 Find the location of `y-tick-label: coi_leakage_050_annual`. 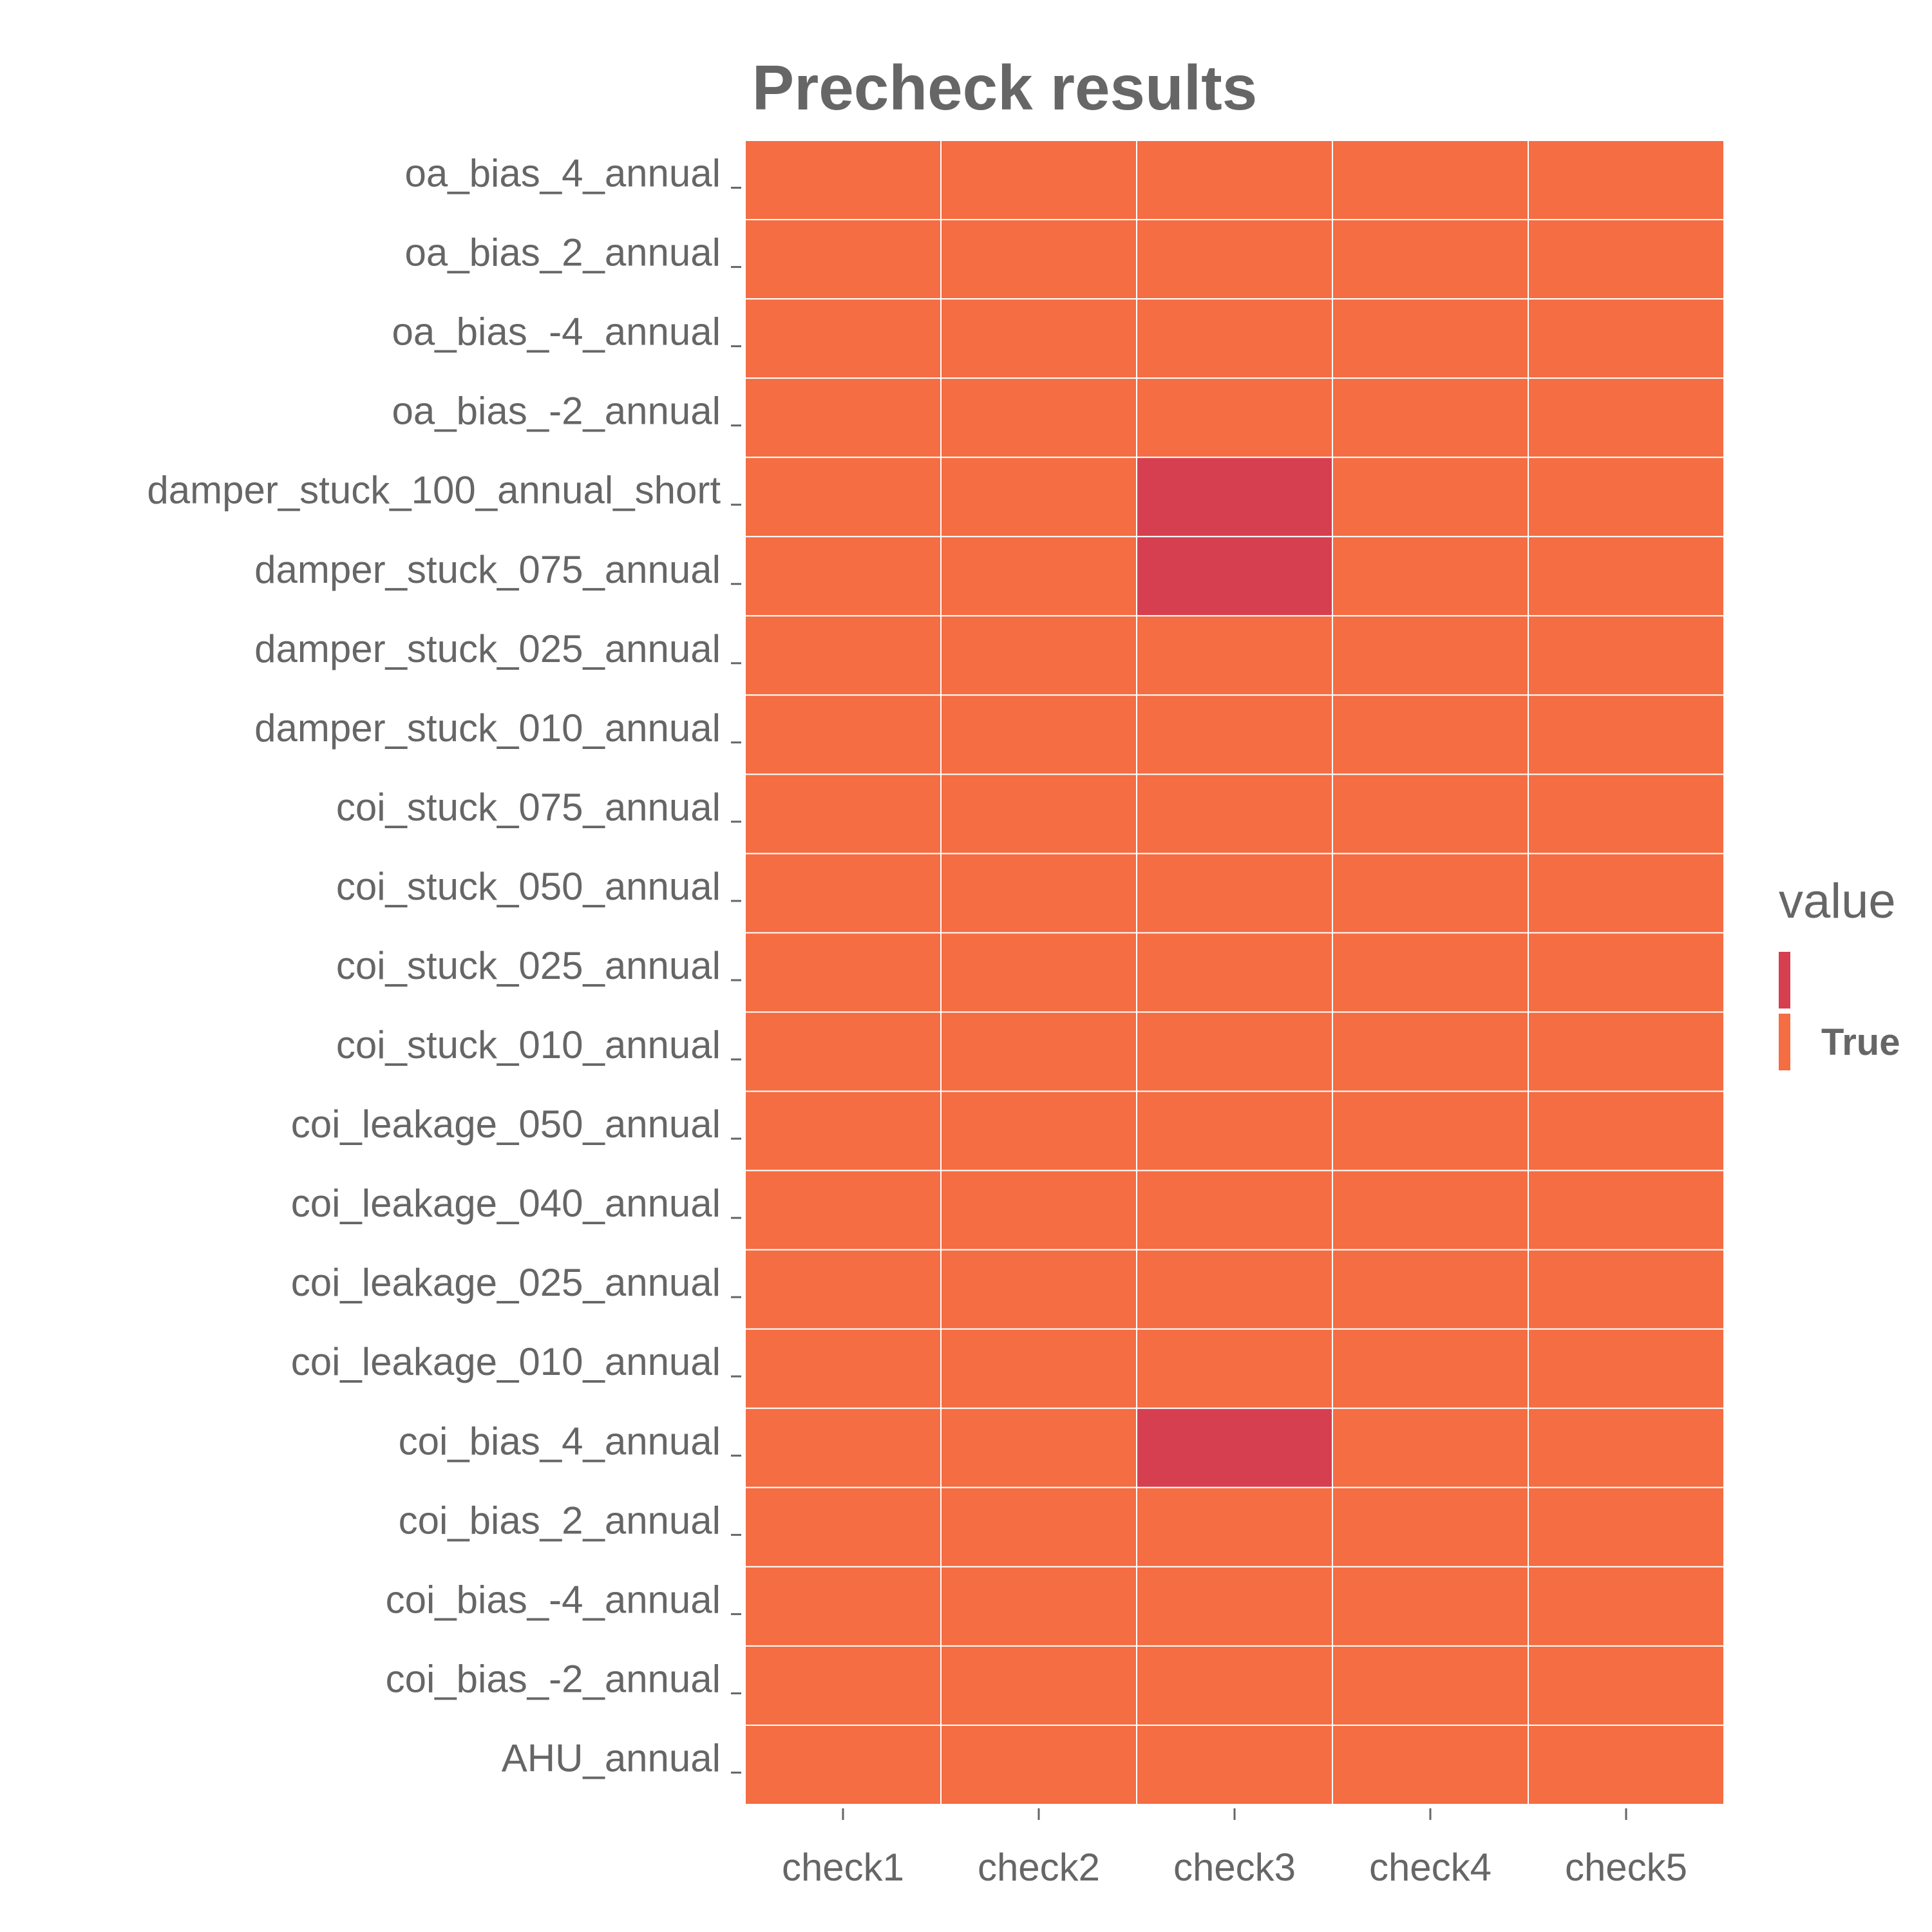

y-tick-label: coi_leakage_050_annual is located at coordinates (506, 1125).